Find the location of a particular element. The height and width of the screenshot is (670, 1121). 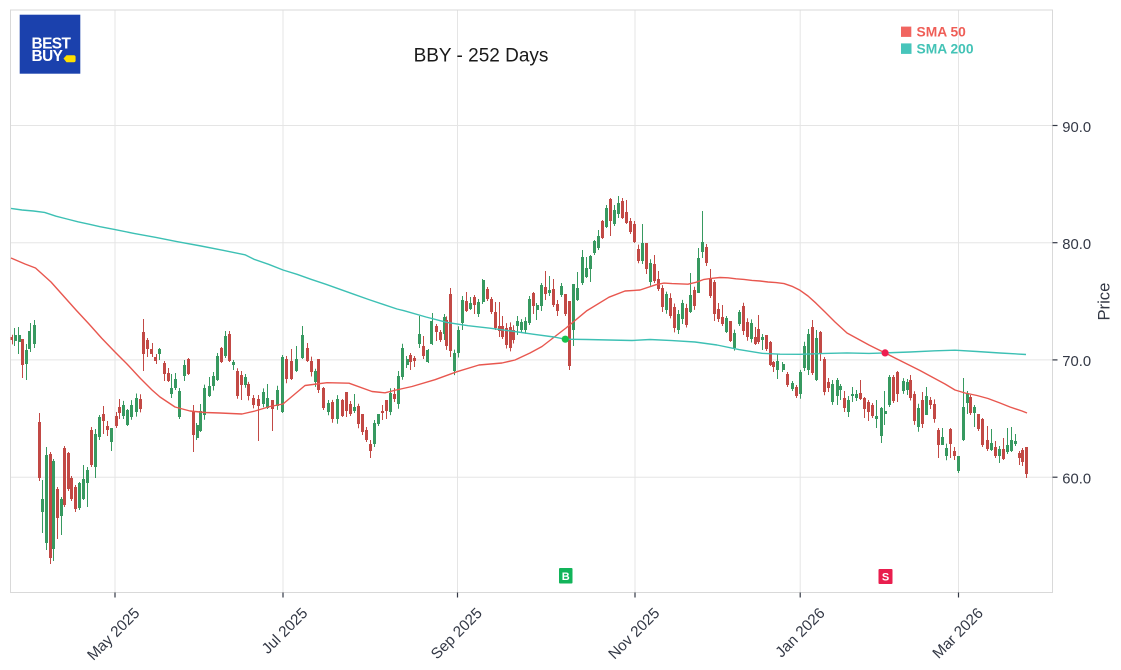

svg-text: 60.0 is located at coordinates (1076, 480).